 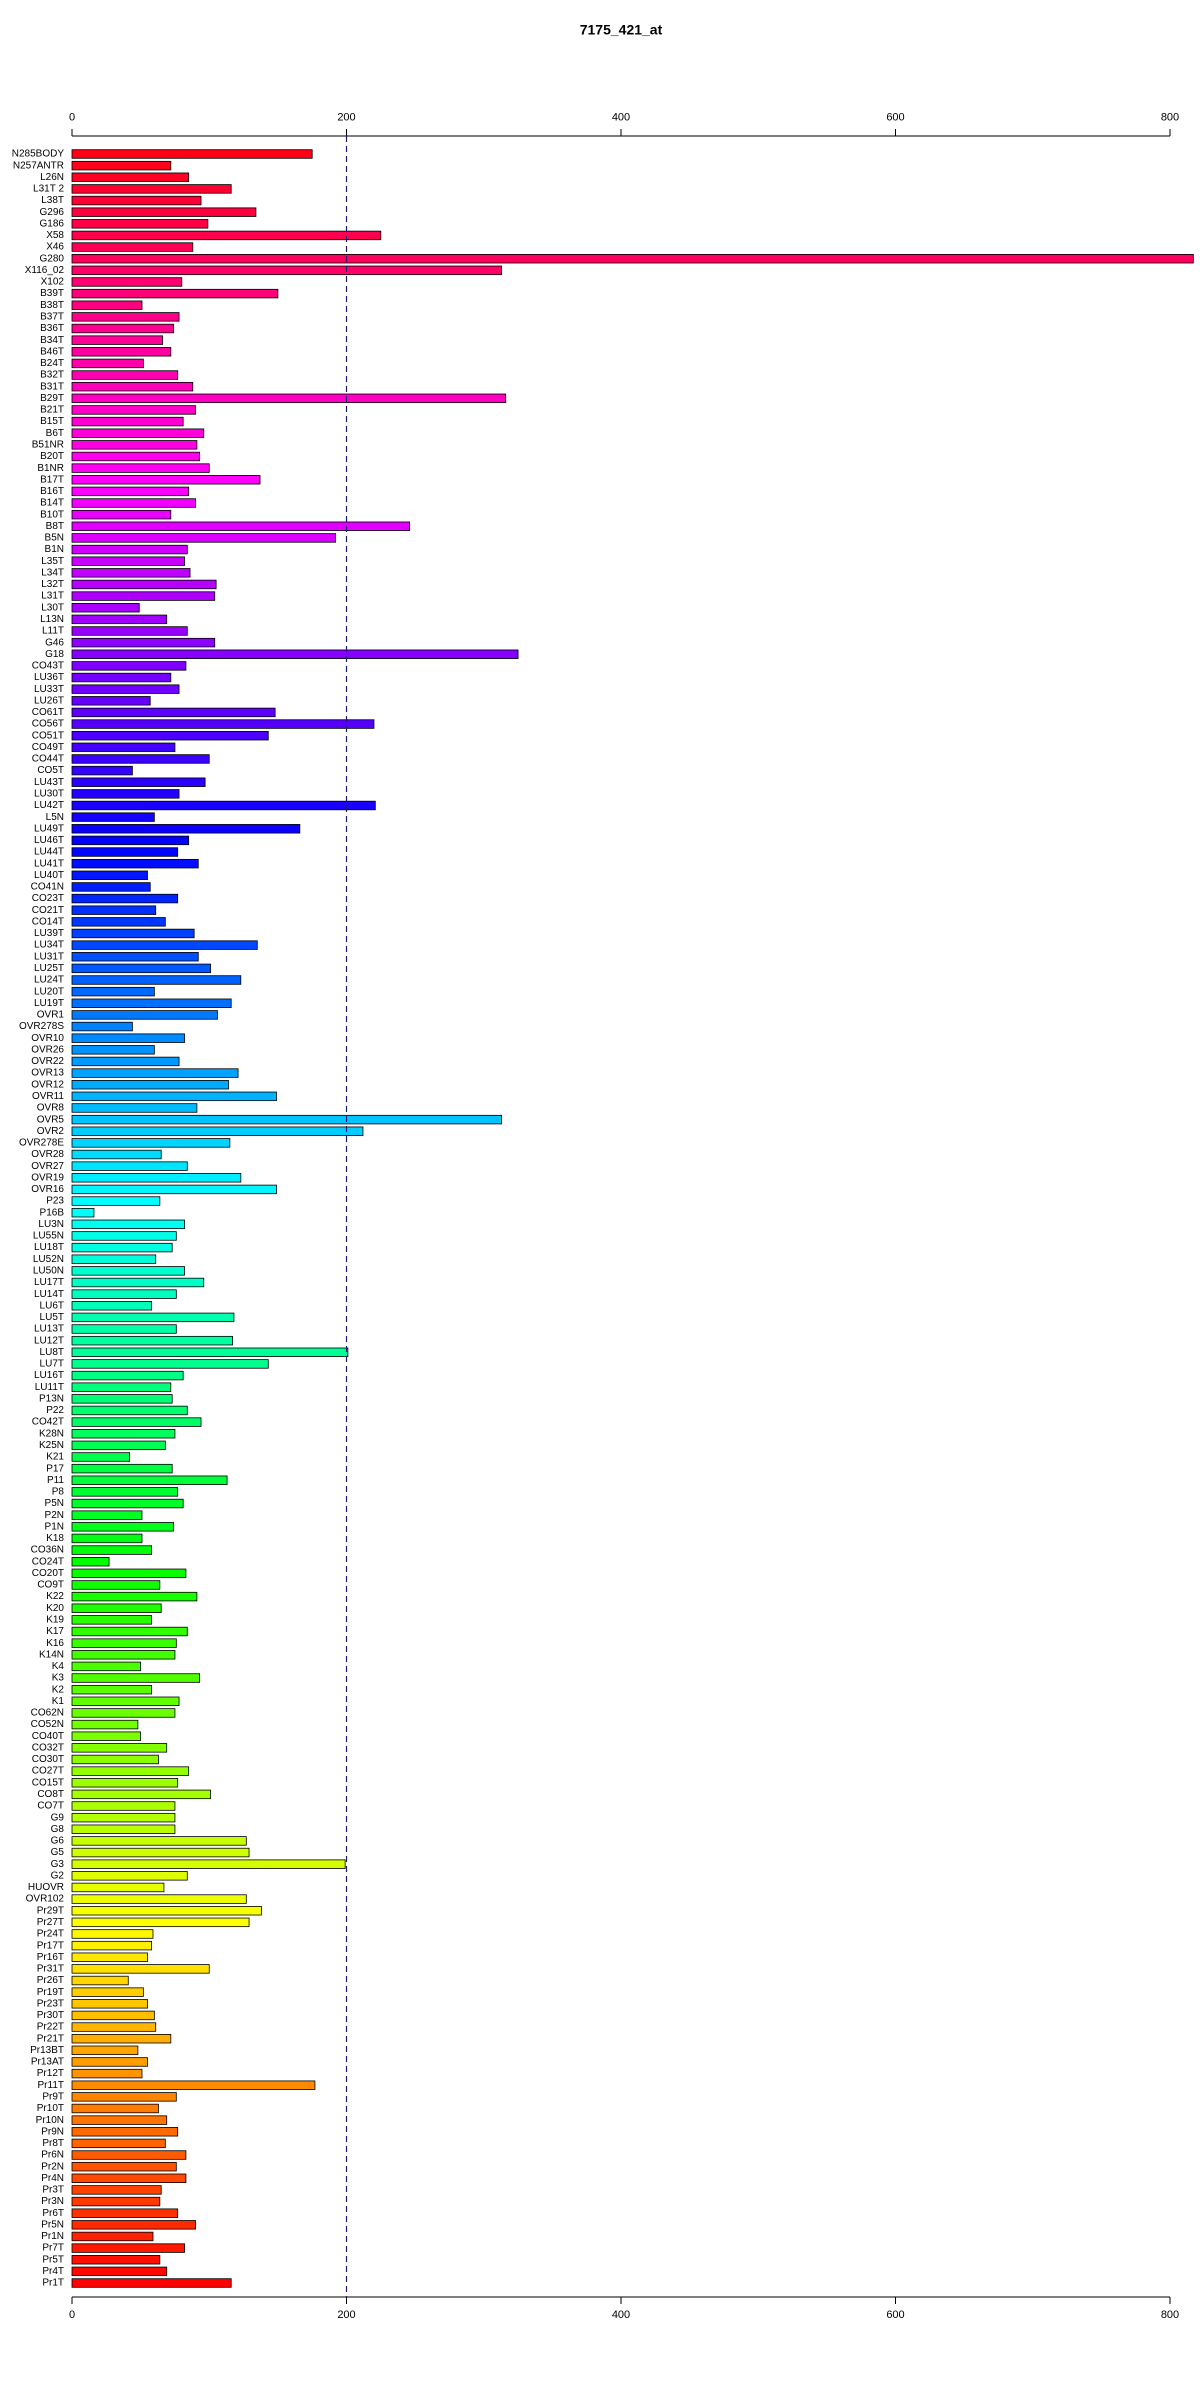 What do you see at coordinates (49, 689) in the screenshot?
I see `category-label: LU33T` at bounding box center [49, 689].